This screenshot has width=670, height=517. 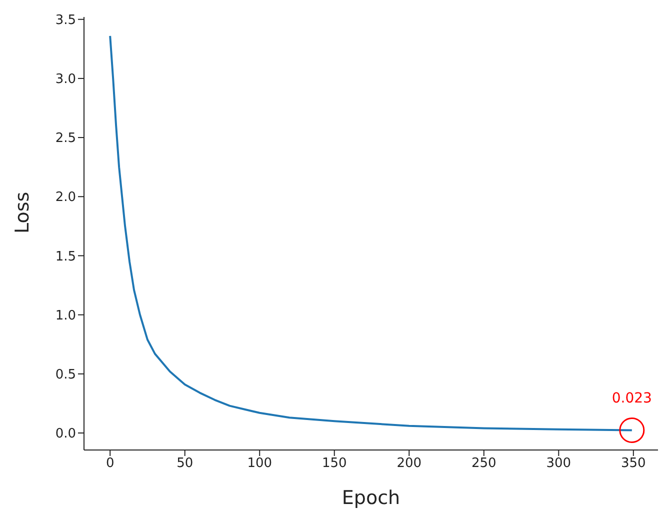 What do you see at coordinates (65, 198) in the screenshot?
I see `y-tick-label: 2.0` at bounding box center [65, 198].